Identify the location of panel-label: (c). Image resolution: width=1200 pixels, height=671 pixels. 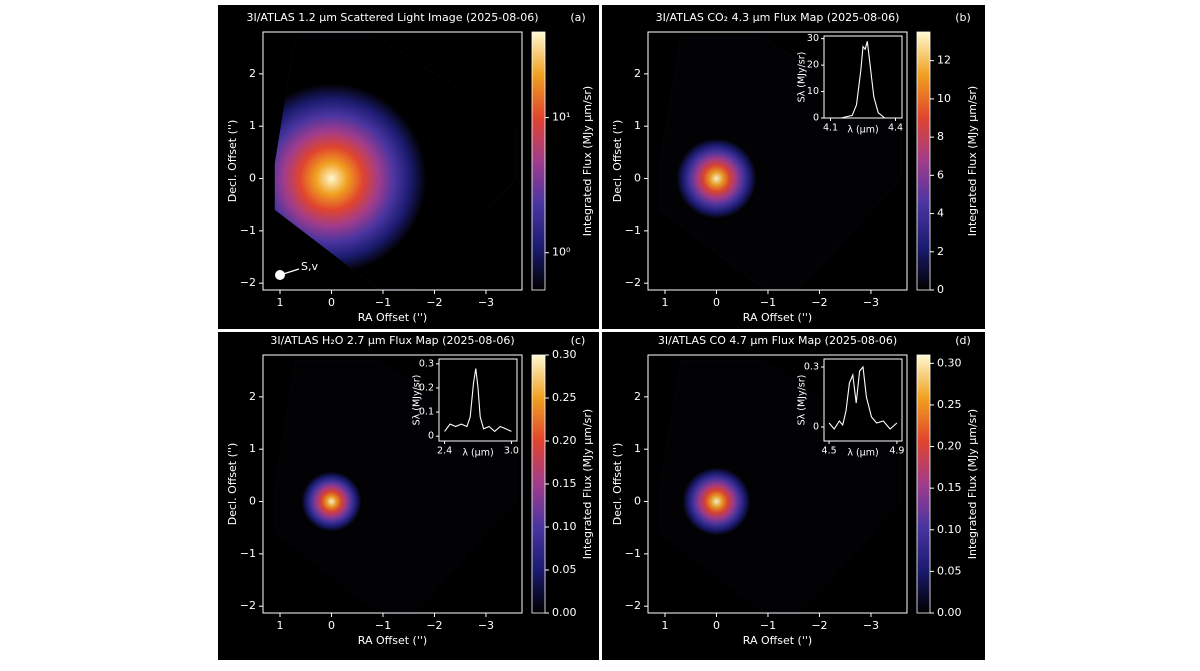
(578, 340).